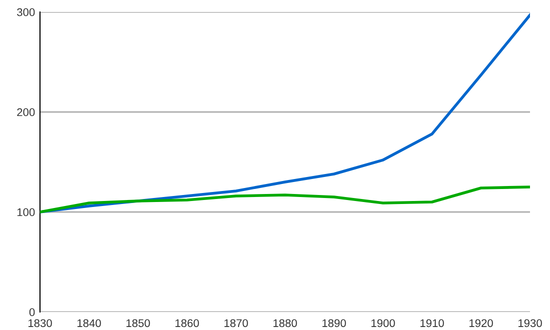 The image size is (550, 330). I want to click on x-tick-label: 1910, so click(432, 323).